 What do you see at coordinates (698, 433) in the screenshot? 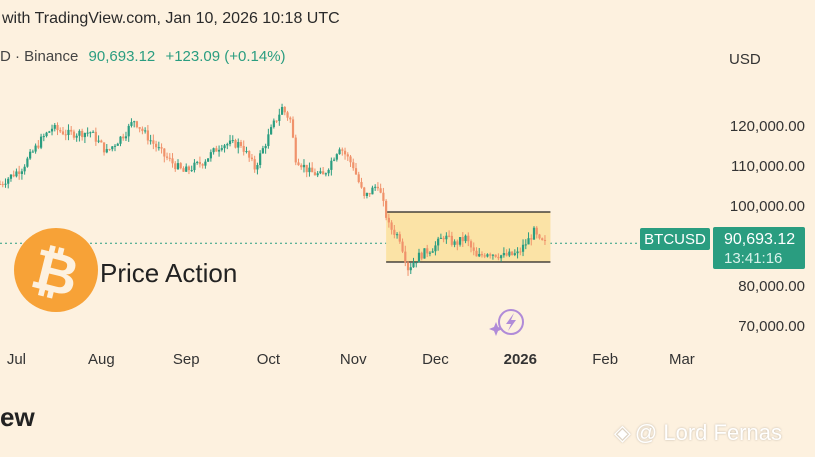
I see `watermark: ◈ @ Lord Fernas` at bounding box center [698, 433].